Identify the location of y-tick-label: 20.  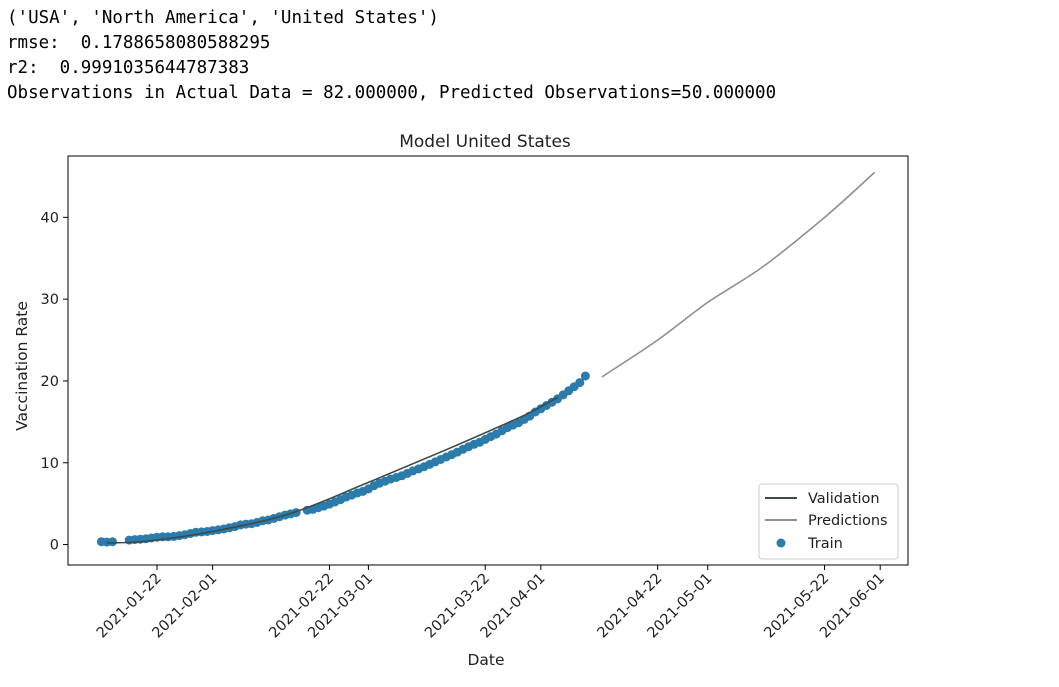
(50, 382).